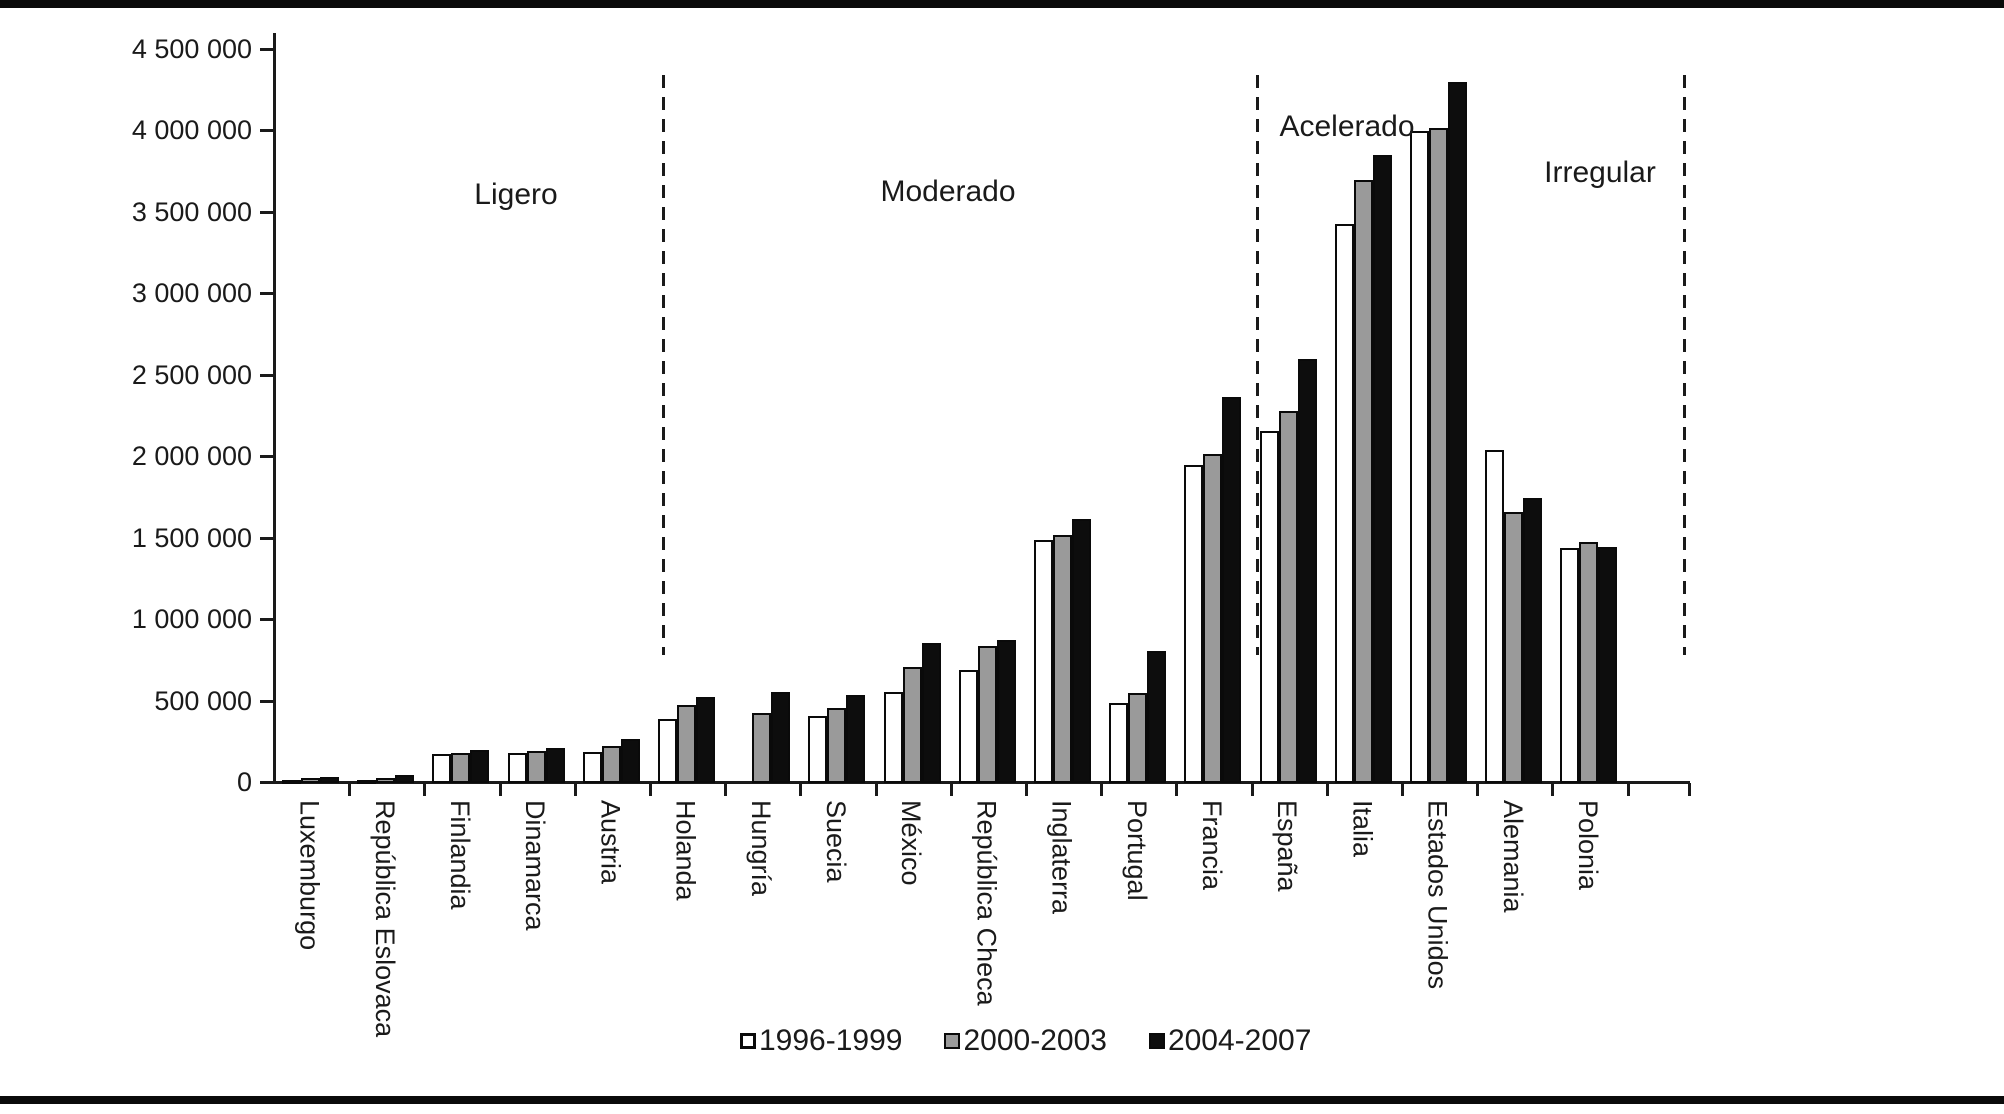  Describe the element at coordinates (1570, 665) in the screenshot. I see `bar-1996-1999-Polonia` at that location.